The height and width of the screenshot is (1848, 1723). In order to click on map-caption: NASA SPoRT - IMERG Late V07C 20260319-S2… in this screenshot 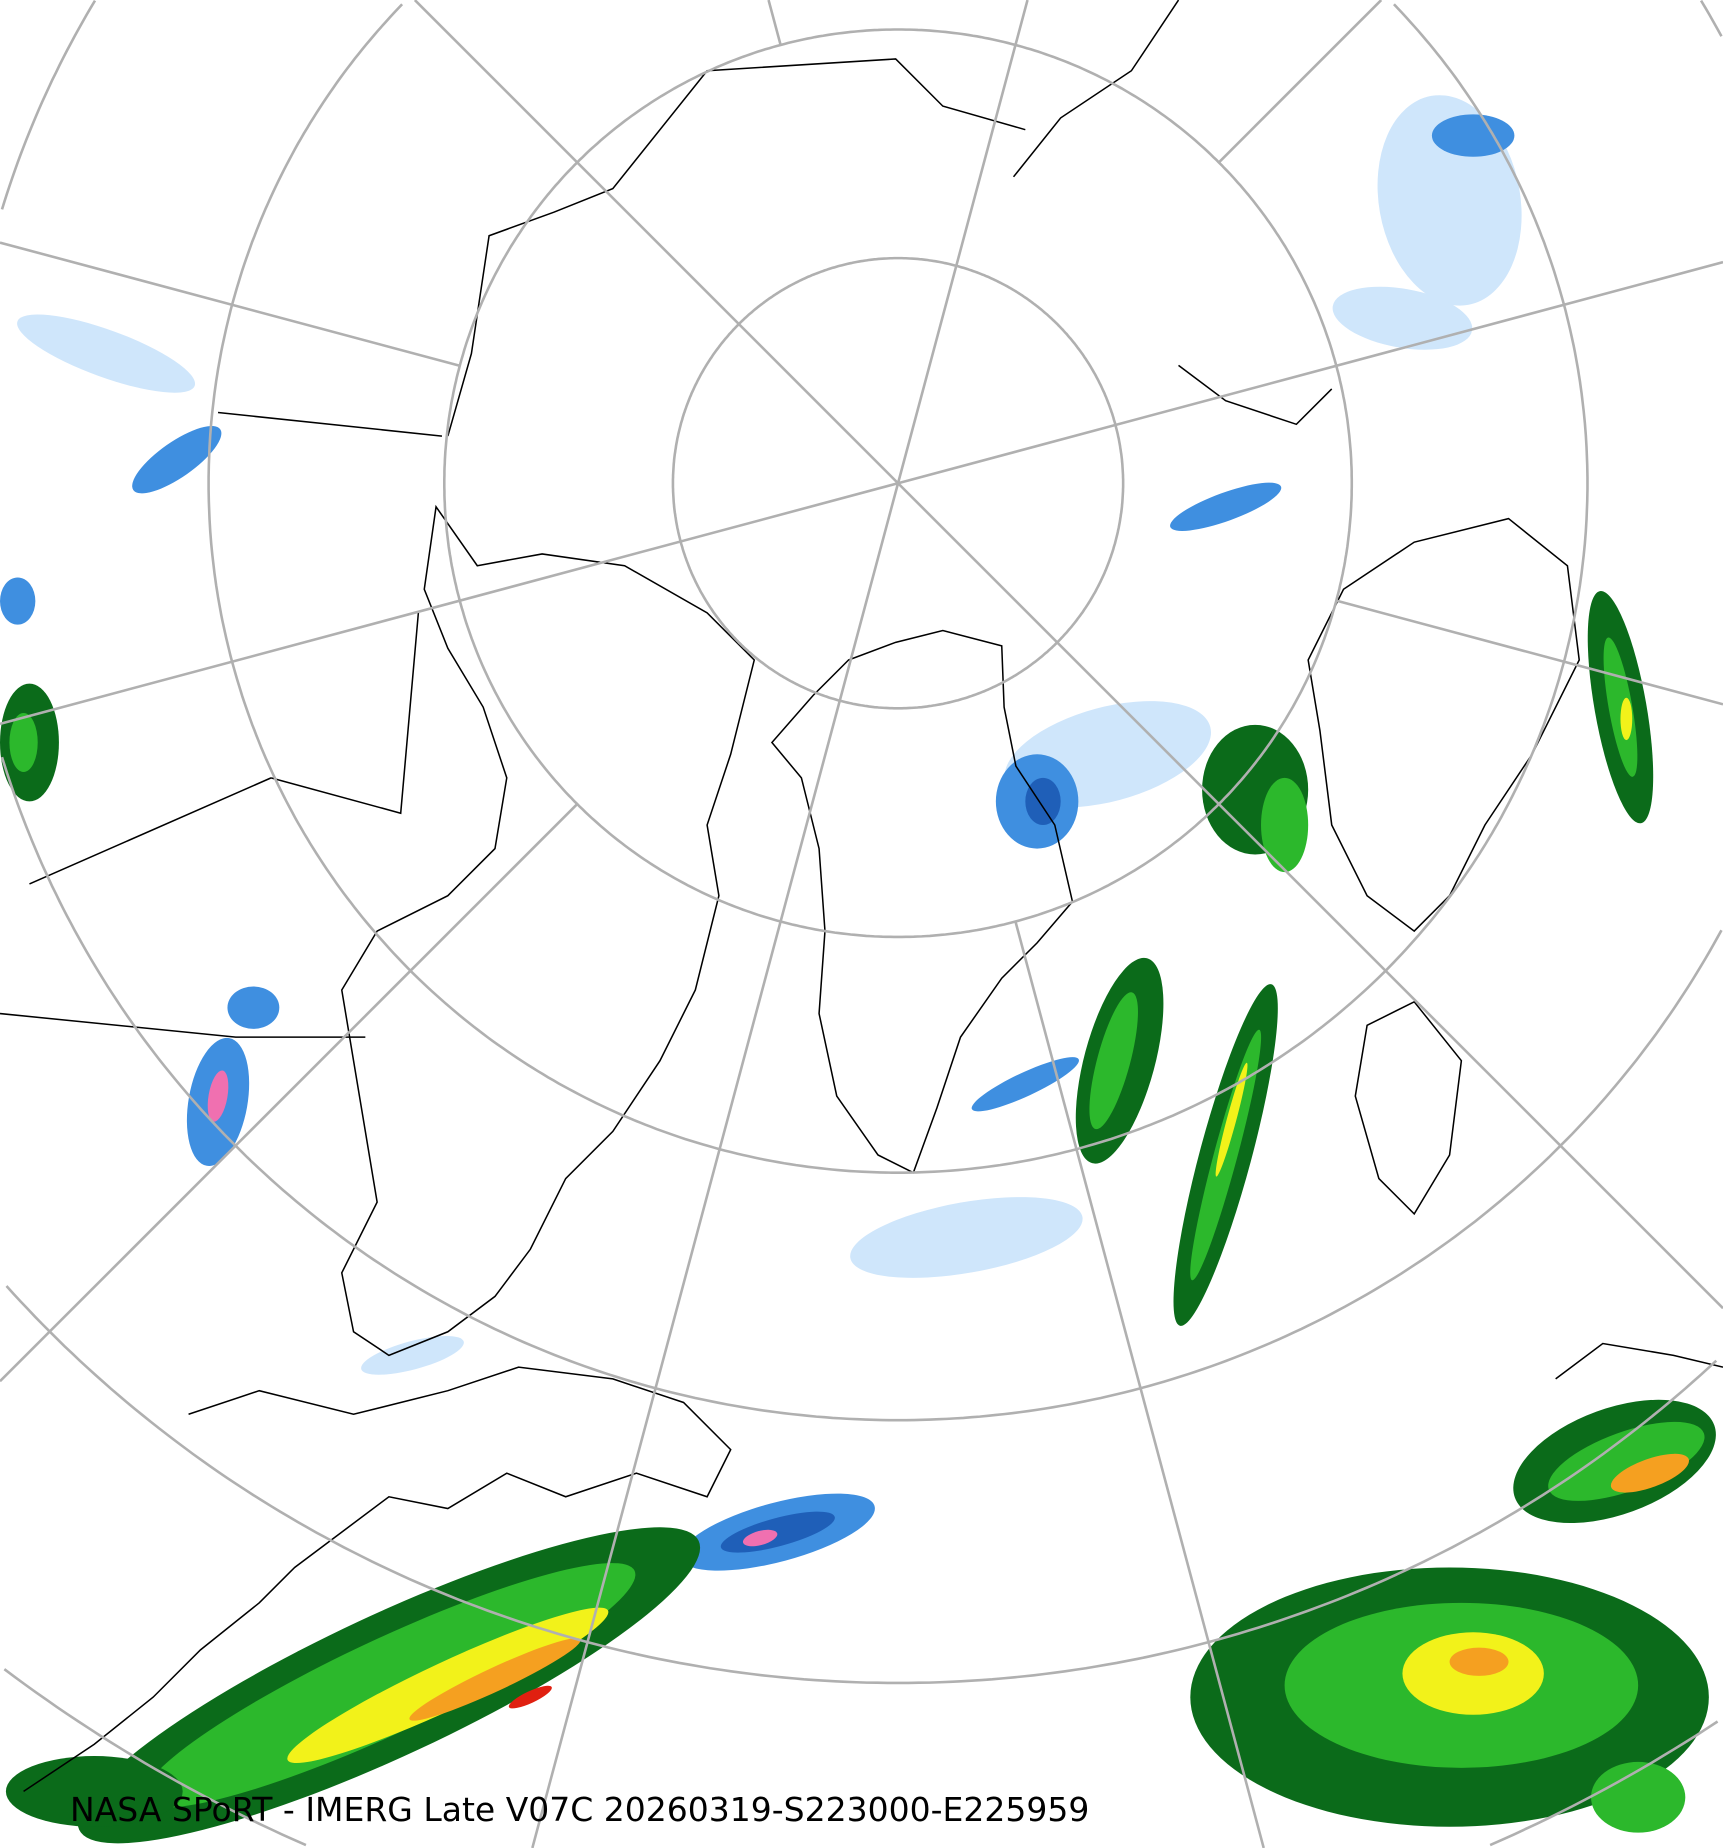, I will do `click(580, 1809)`.